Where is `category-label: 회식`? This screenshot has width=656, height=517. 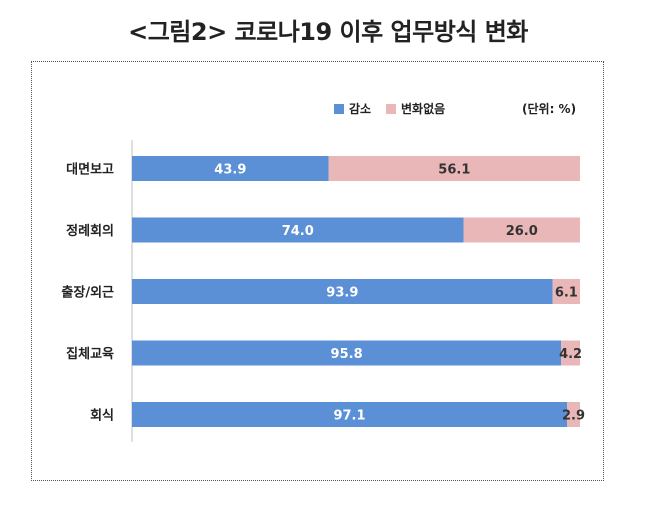
category-label: 회식 is located at coordinates (102, 416).